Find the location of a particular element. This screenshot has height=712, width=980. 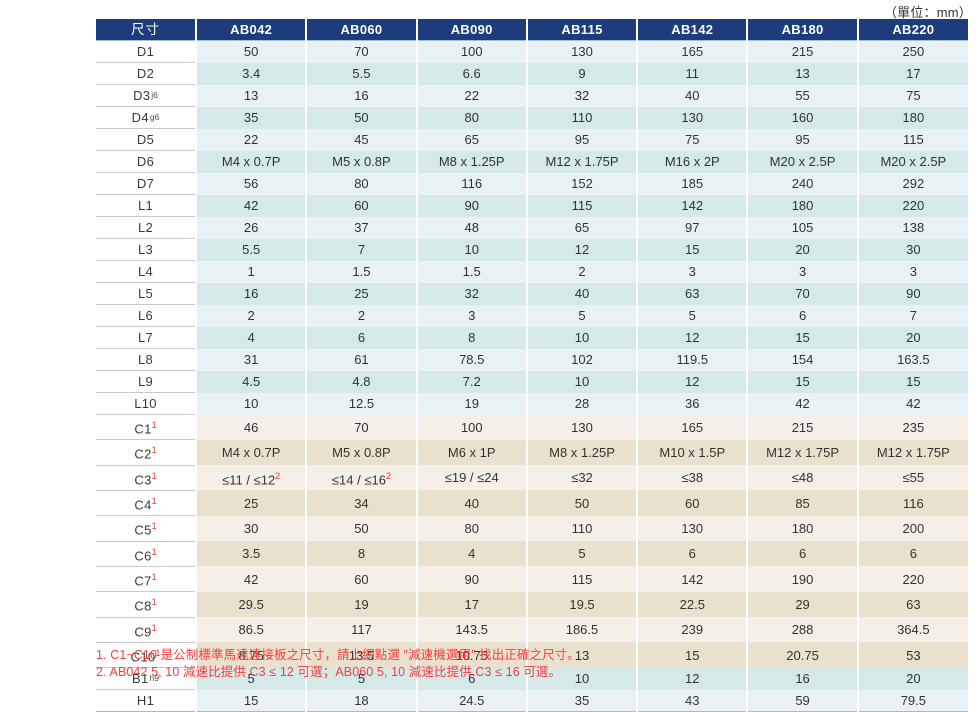

table-row: L9 4.5 4.8 7.2 10 12 15 15 is located at coordinates (532, 381).